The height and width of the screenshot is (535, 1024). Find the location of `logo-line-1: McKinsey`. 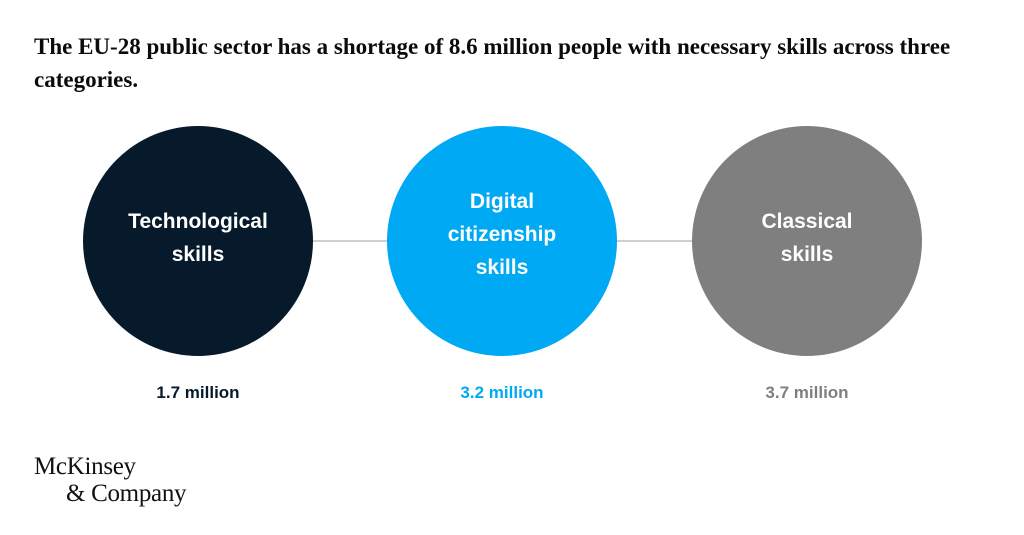

logo-line-1: McKinsey is located at coordinates (85, 466).